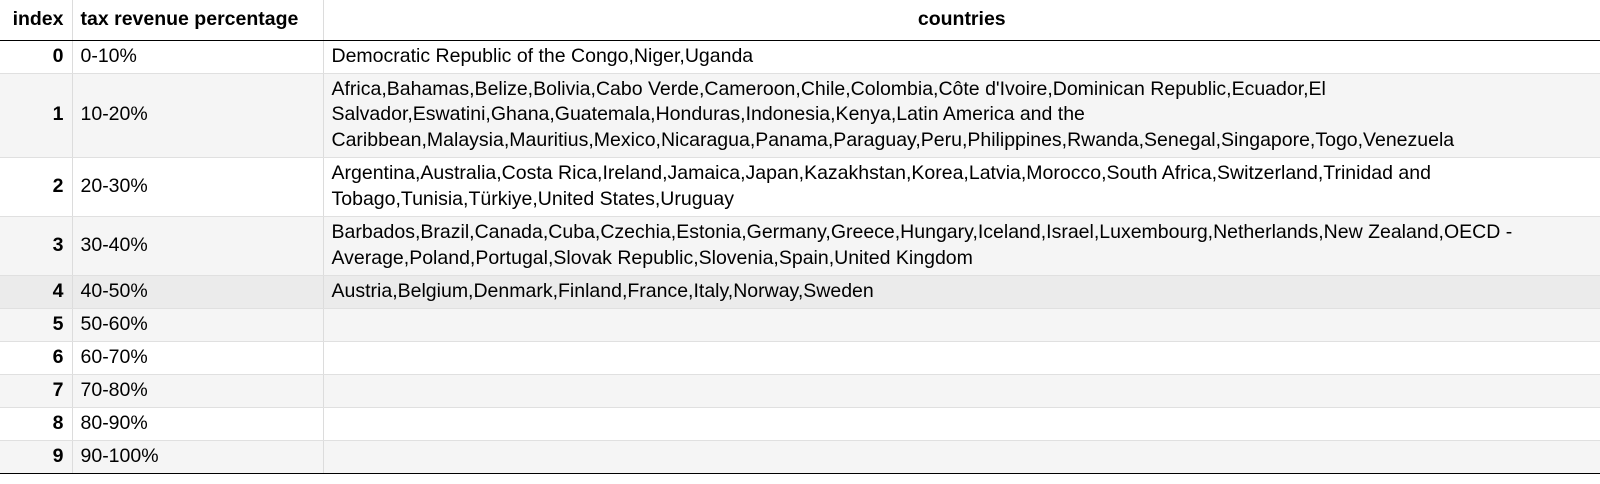 This screenshot has height=484, width=1600. Describe the element at coordinates (197, 187) in the screenshot. I see `tax-revenue-percentage-cell: 20-30%` at that location.